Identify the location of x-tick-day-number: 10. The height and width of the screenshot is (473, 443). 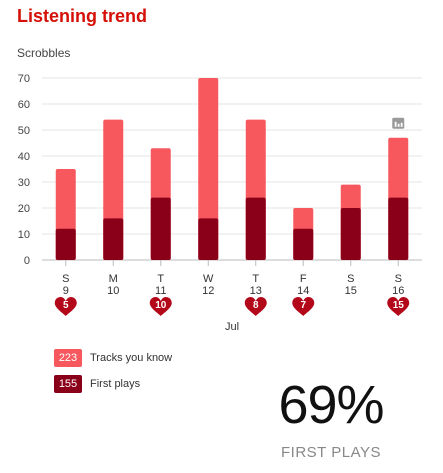
(113, 291).